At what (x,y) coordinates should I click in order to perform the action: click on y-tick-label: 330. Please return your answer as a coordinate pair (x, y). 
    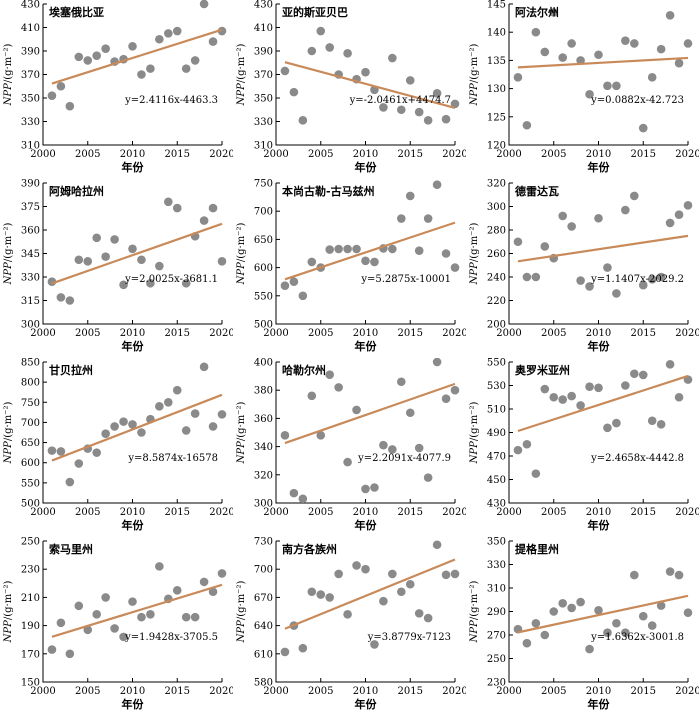
    Looking at the image, I should click on (30, 278).